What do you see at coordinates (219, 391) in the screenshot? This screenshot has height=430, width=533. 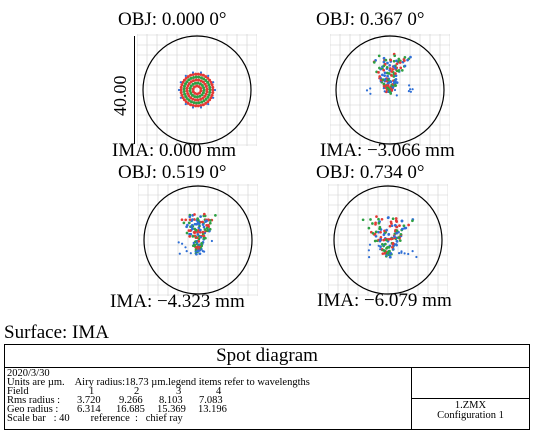 I see `field-value-4: 4` at bounding box center [219, 391].